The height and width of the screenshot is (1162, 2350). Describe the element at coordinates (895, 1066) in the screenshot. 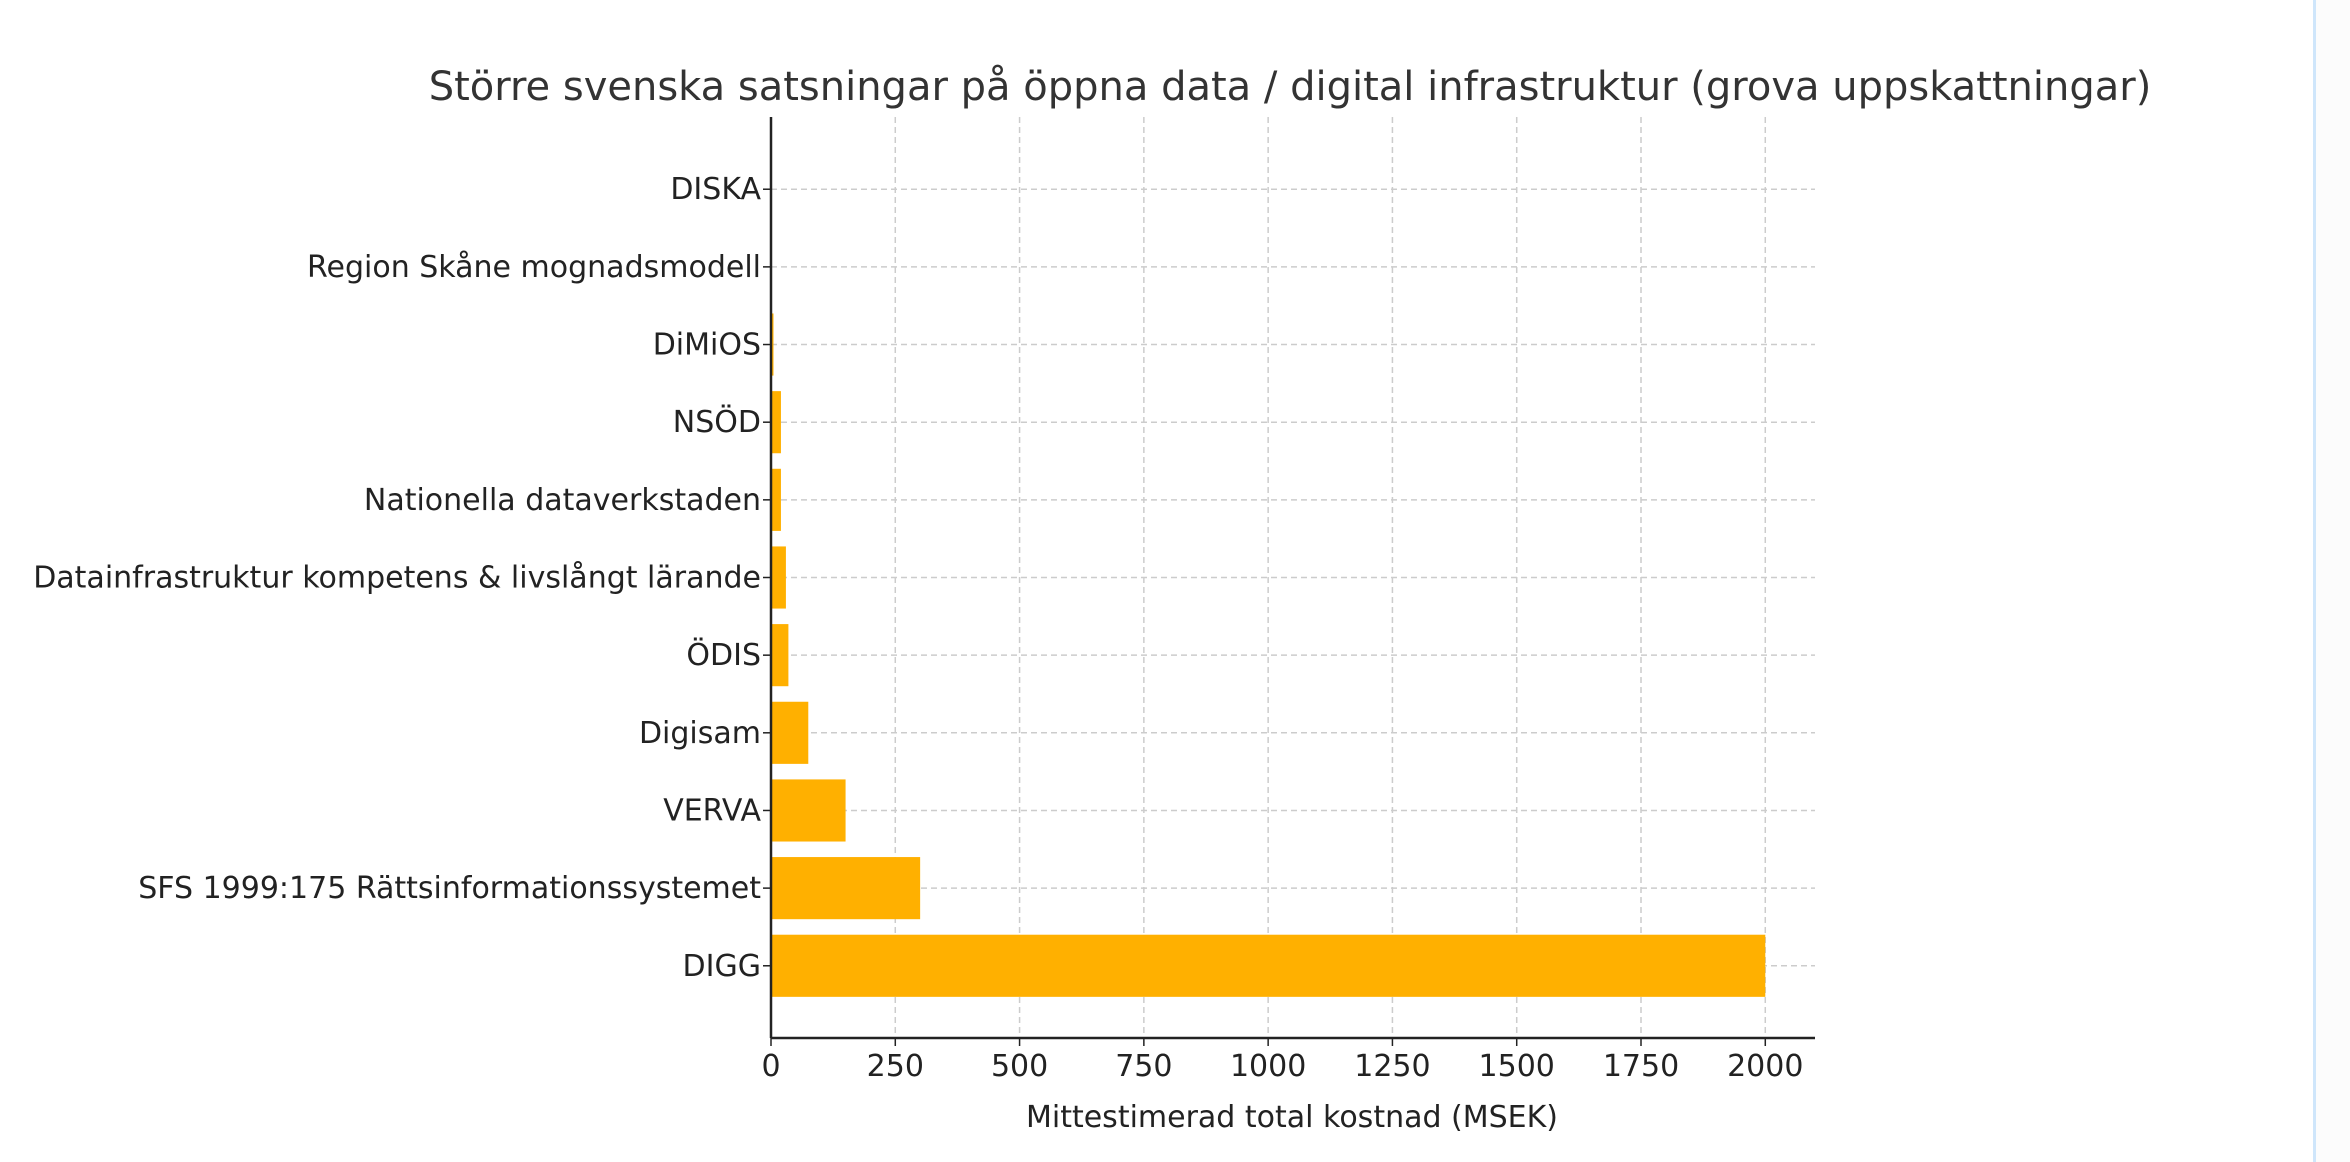

I see `x-tick-label: 250` at that location.